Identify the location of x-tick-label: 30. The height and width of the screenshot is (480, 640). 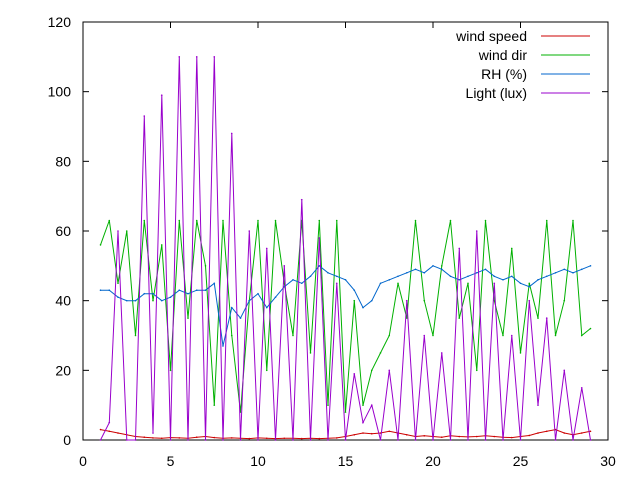
(608, 461).